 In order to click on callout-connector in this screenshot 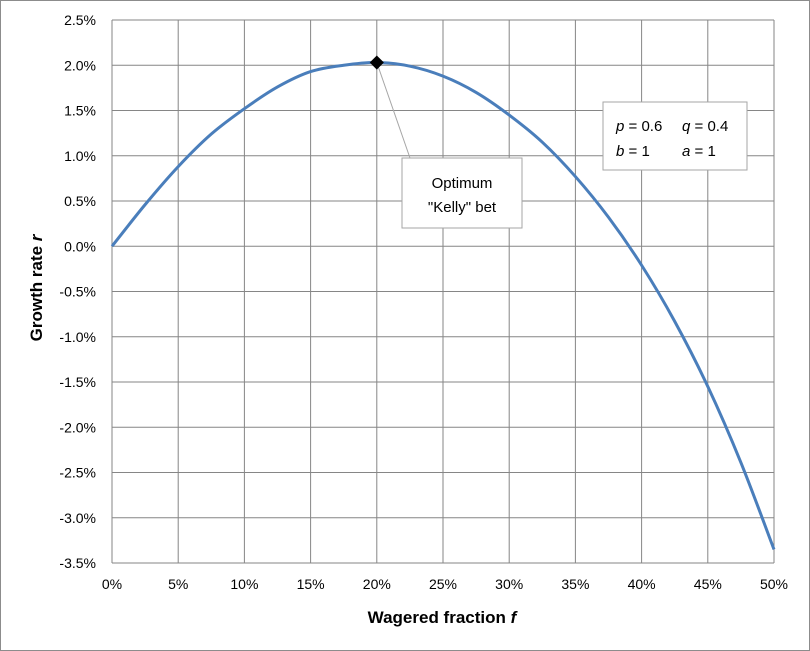, I will do `click(393, 110)`.